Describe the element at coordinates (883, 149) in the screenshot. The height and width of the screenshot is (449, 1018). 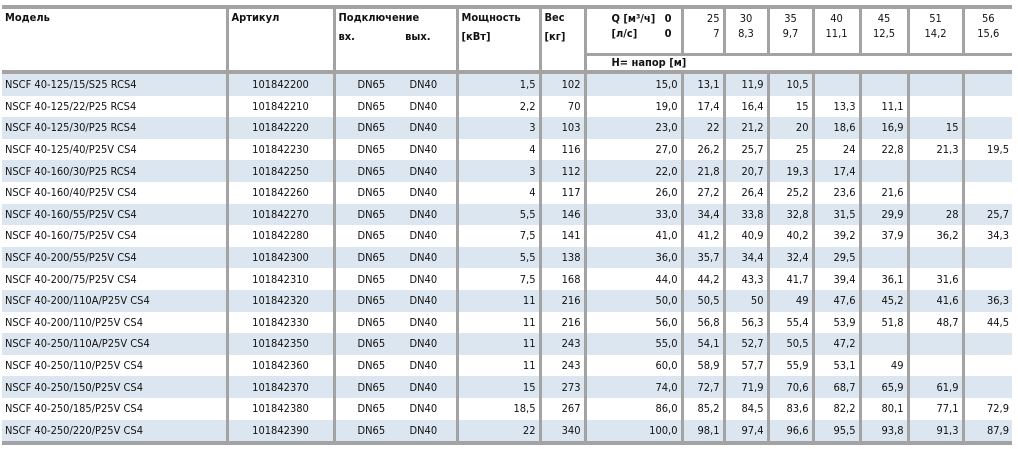
I see `cell-head: 22,8` at that location.